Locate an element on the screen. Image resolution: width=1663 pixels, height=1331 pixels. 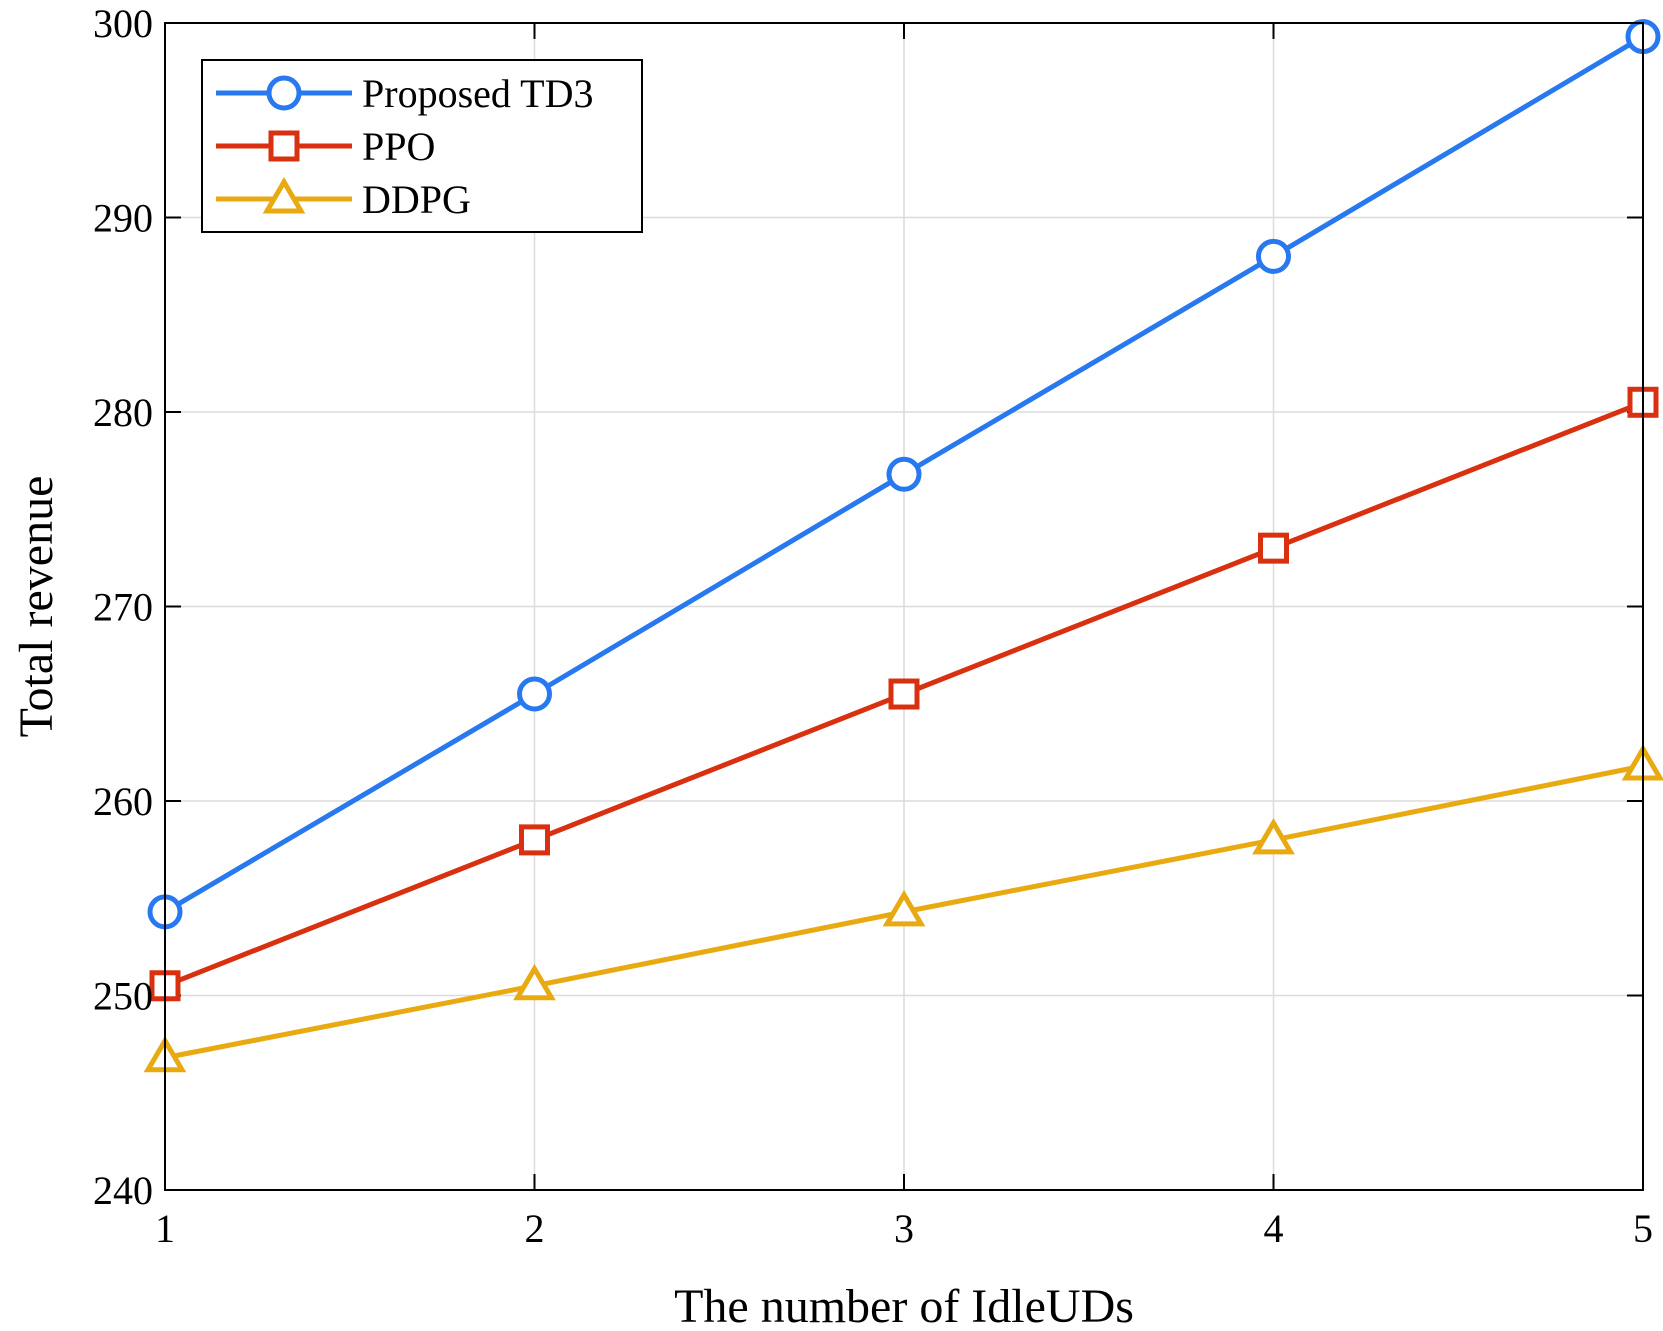
y-tick-label: 290 is located at coordinates (123, 218).